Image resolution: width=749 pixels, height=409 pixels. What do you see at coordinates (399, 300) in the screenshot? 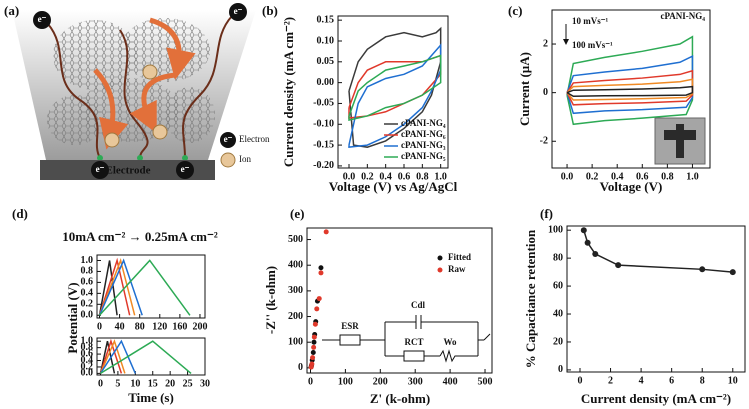
I see `plot-frame` at bounding box center [399, 300].